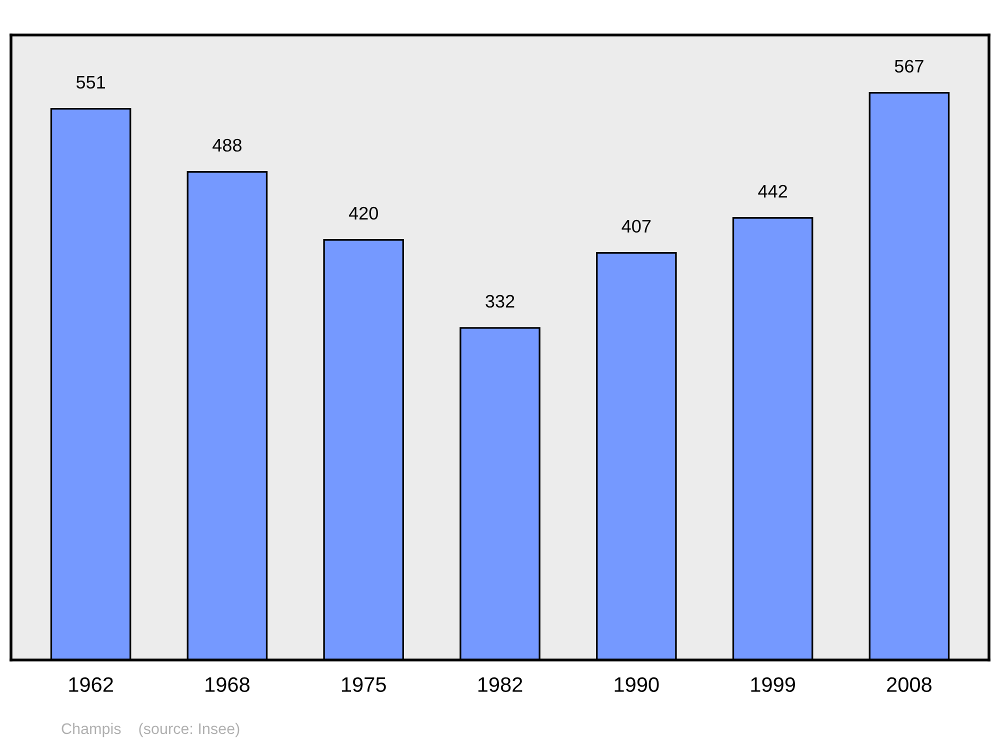  What do you see at coordinates (909, 684) in the screenshot?
I see `x-tick-label: 2008` at bounding box center [909, 684].